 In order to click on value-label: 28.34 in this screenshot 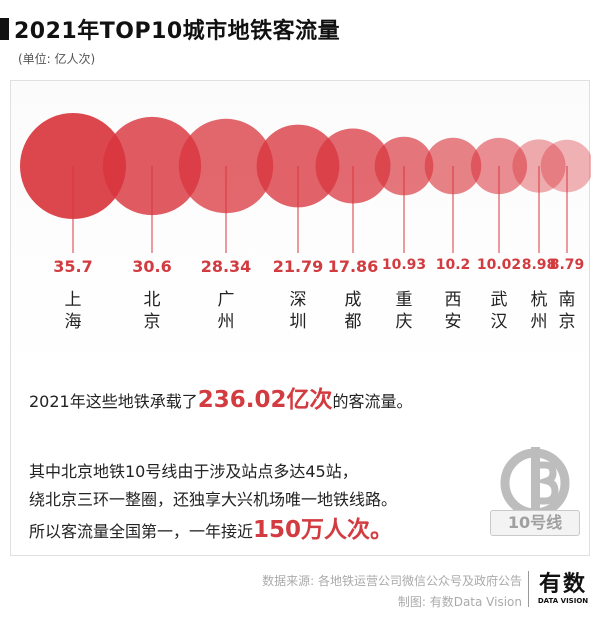, I will do `click(226, 266)`.